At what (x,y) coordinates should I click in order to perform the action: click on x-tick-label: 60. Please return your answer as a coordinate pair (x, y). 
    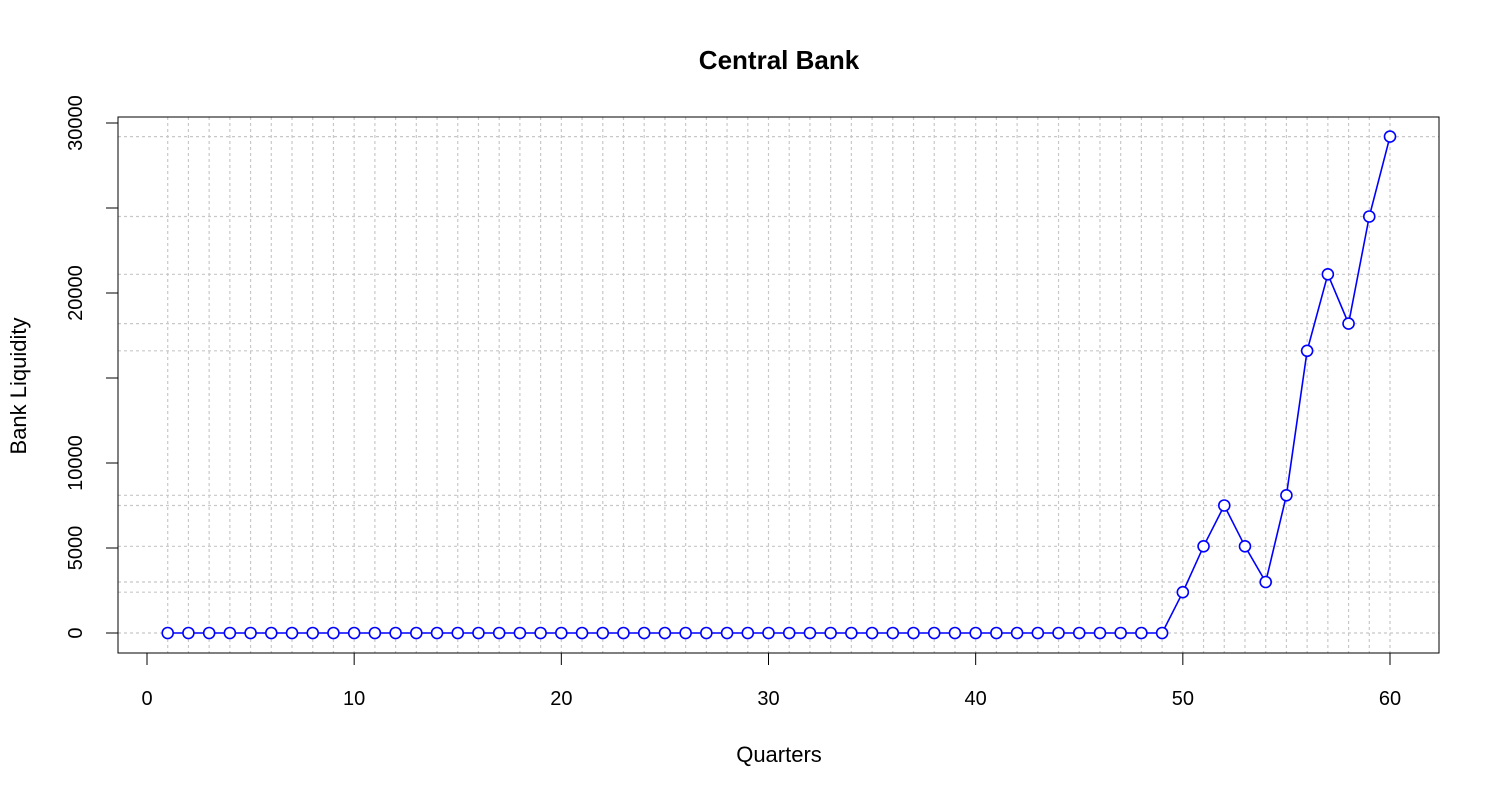
    Looking at the image, I should click on (1390, 699).